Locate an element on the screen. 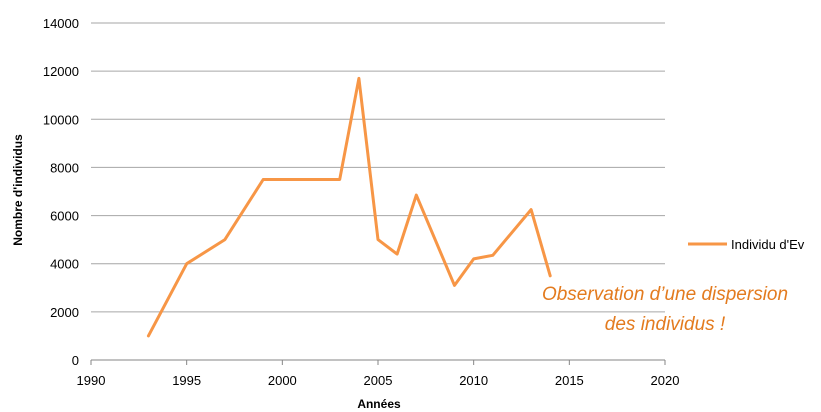 This screenshot has width=821, height=412. legend: Individu d'Ev is located at coordinates (746, 244).